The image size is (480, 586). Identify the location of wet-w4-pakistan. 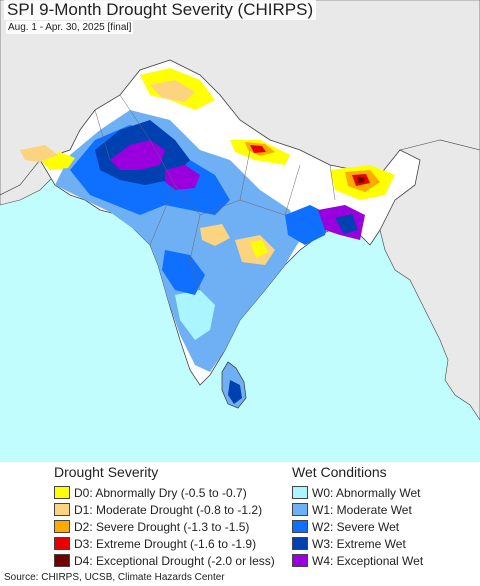
(137, 155).